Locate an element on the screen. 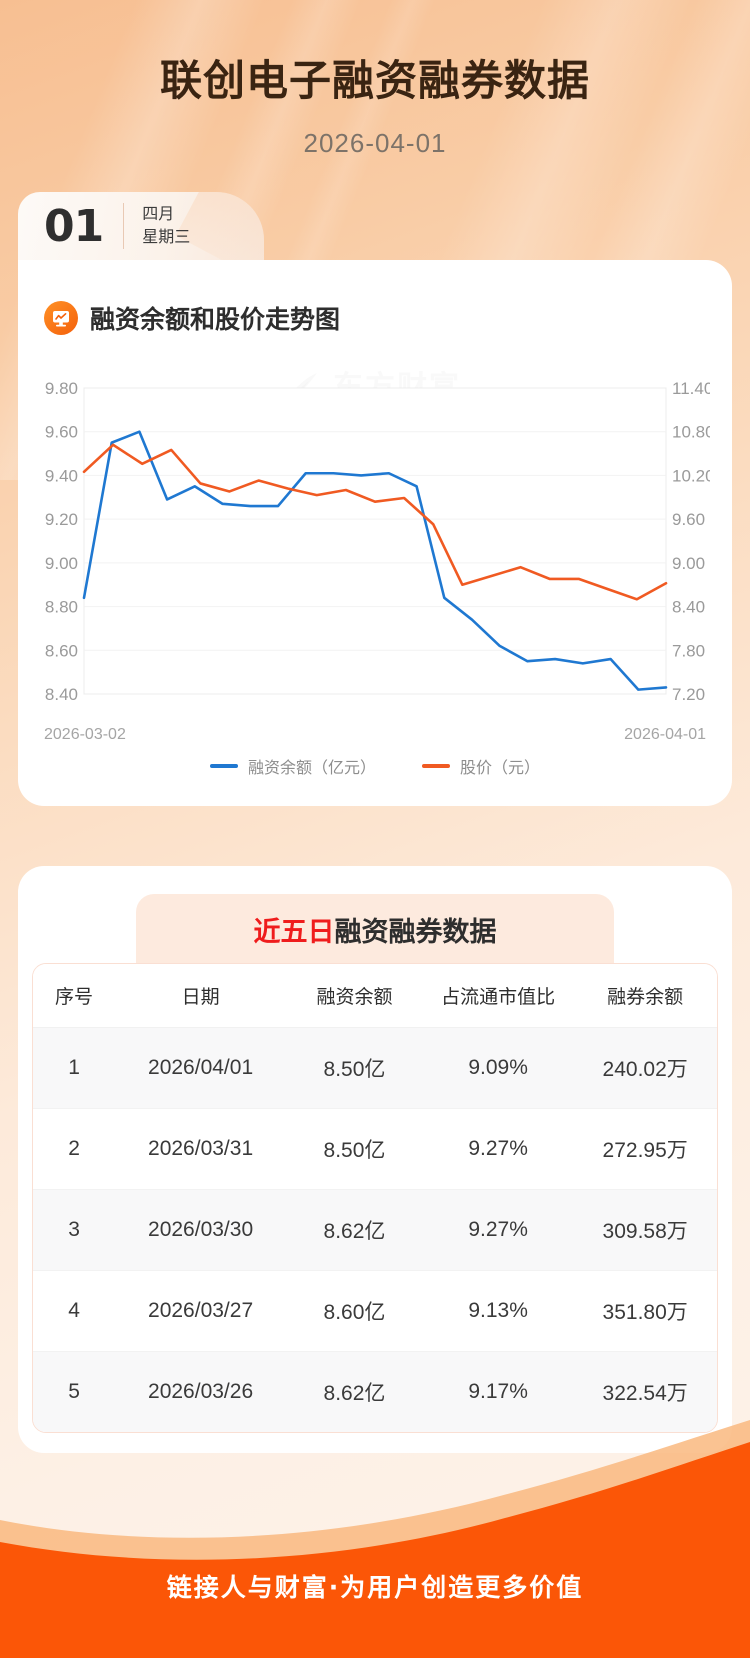 The height and width of the screenshot is (1658, 750). footer-wave is located at coordinates (375, 1539).